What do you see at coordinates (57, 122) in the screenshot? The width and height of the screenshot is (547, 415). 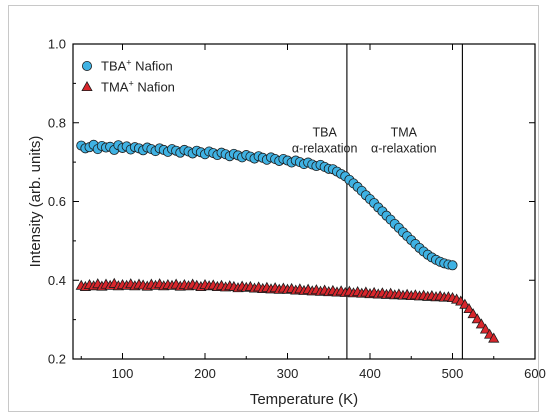 I see `y-tick-label: 0.8` at bounding box center [57, 122].